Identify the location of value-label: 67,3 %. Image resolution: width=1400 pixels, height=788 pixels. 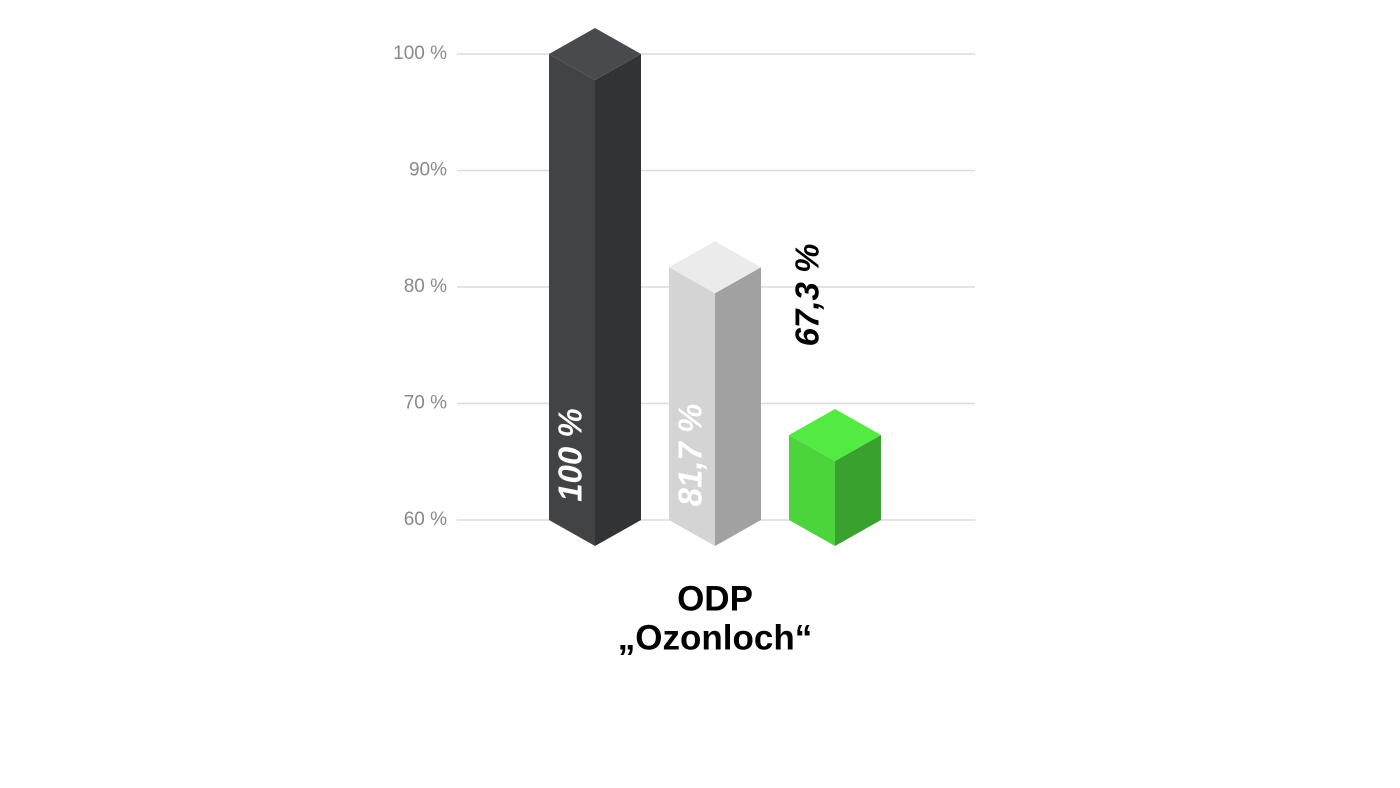
(807, 295).